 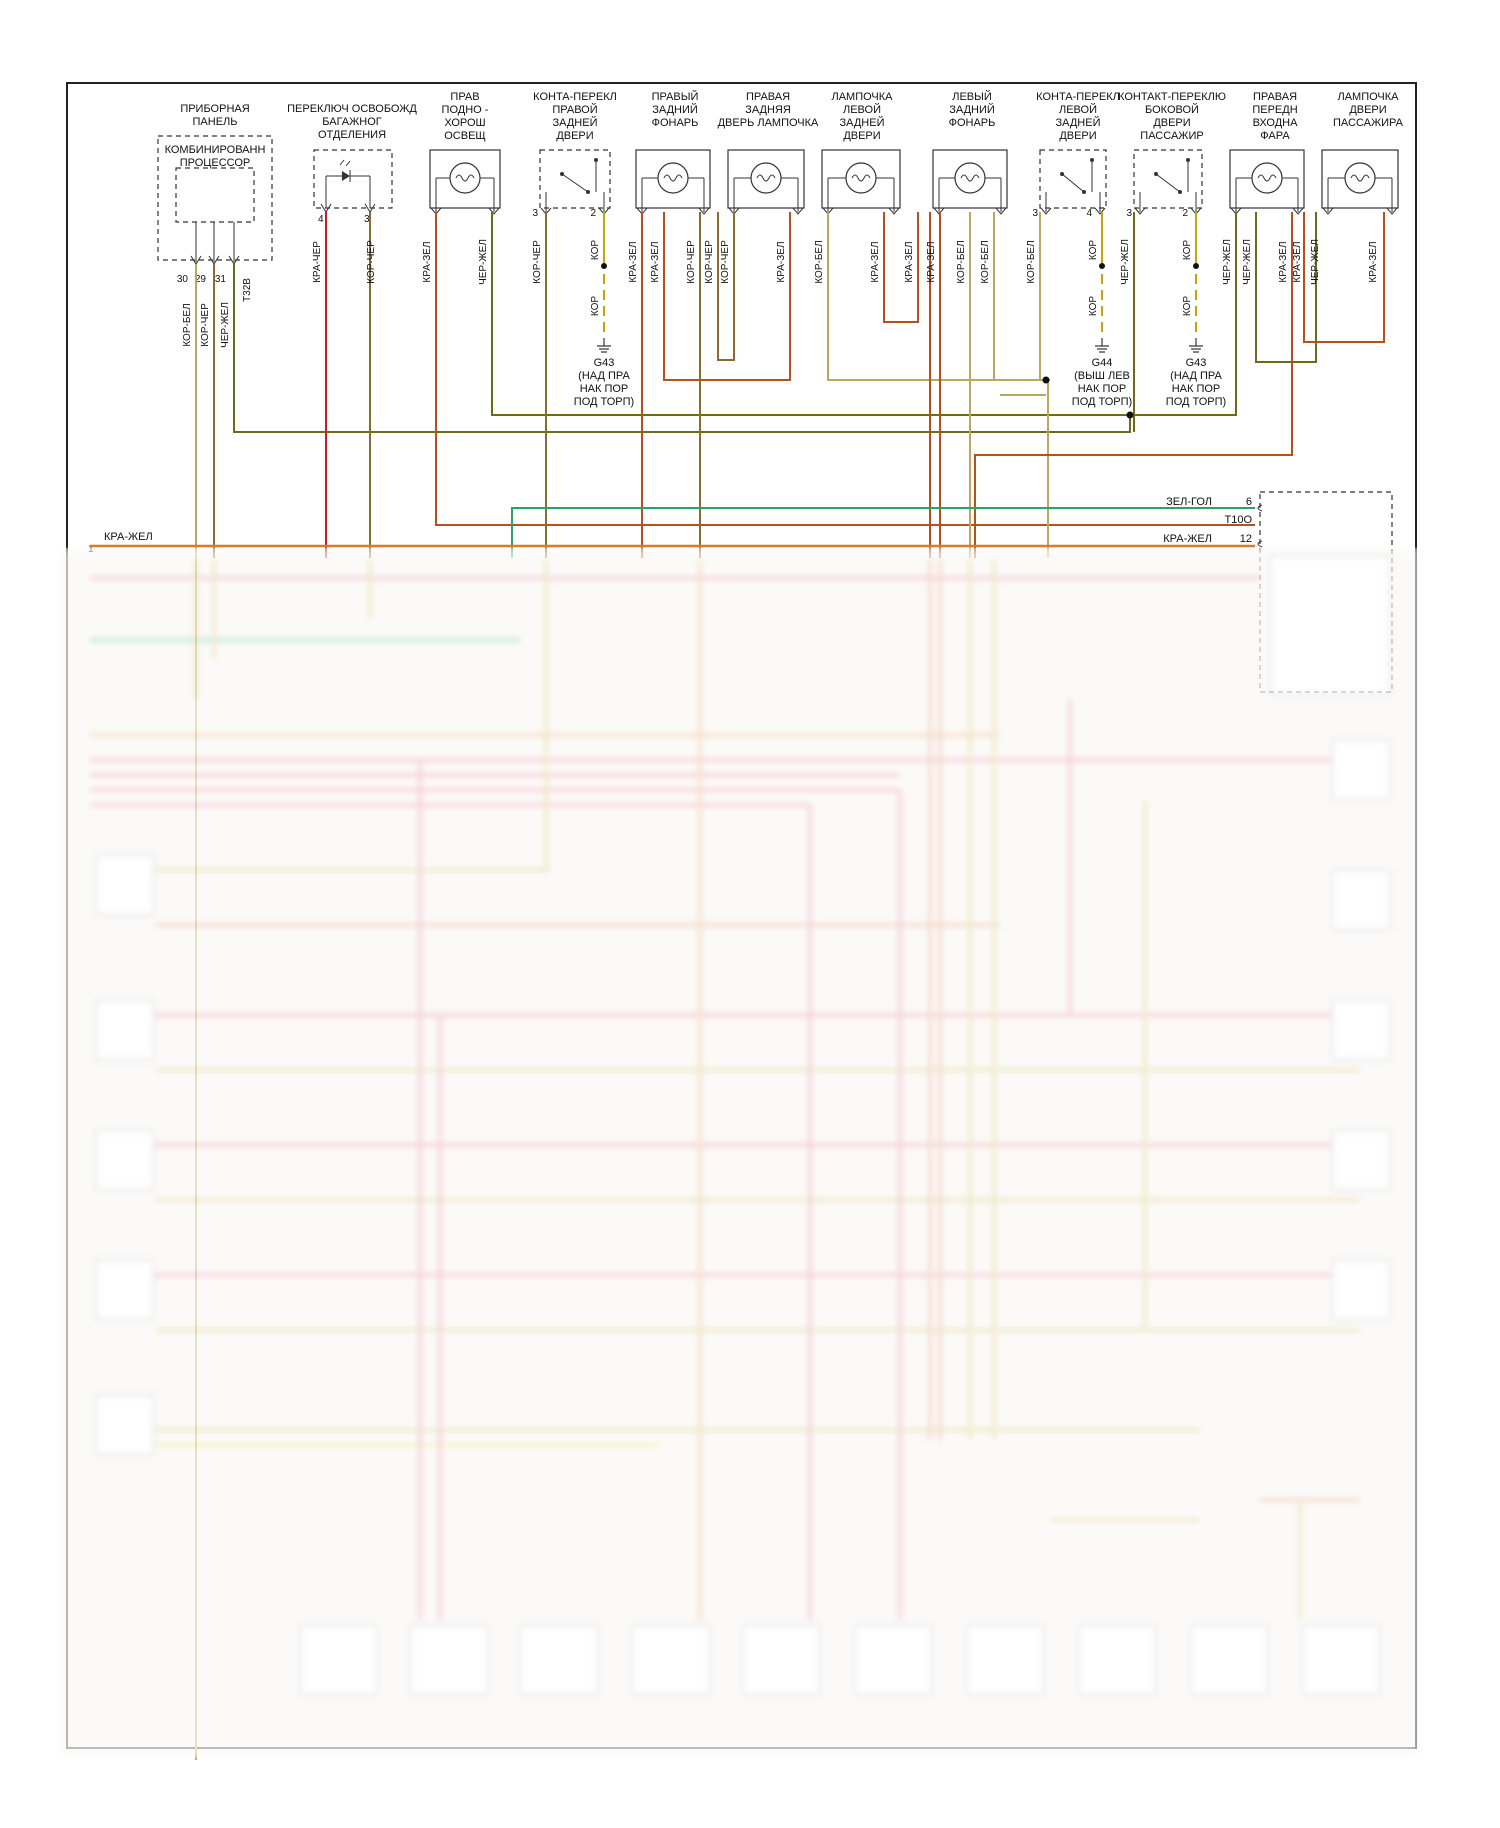 I want to click on wire-label-26: КОР, so click(x=1187, y=250).